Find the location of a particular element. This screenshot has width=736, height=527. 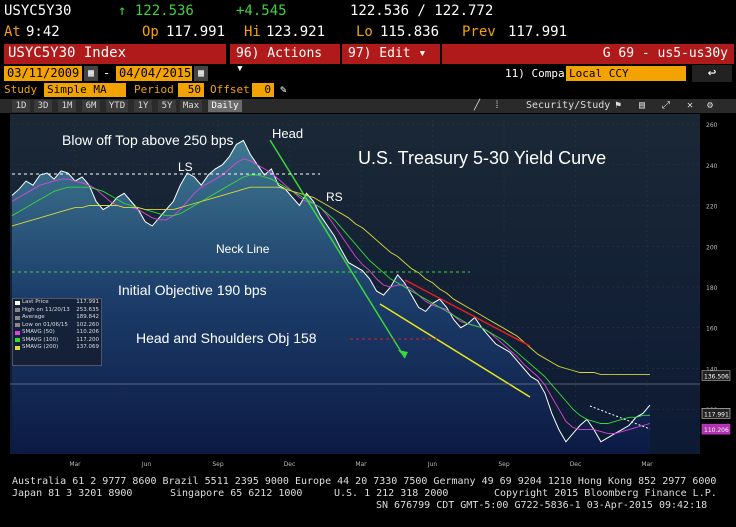

legend-smavg-100: SMAVG (100) 117.200 is located at coordinates (57, 341).